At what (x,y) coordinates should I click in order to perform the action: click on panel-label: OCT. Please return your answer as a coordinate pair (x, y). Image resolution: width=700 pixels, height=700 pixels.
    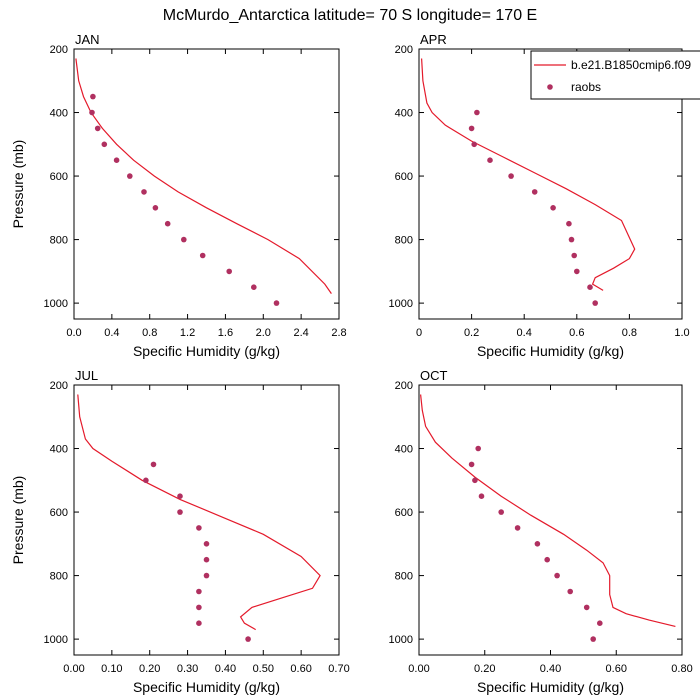
    Looking at the image, I should click on (434, 375).